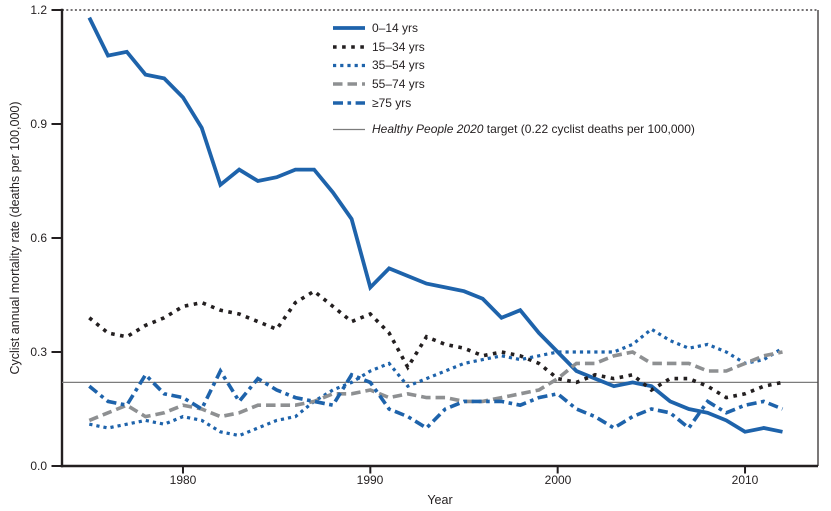 Image resolution: width=831 pixels, height=511 pixels. Describe the element at coordinates (370, 480) in the screenshot. I see `x-tick-label: 1990` at that location.